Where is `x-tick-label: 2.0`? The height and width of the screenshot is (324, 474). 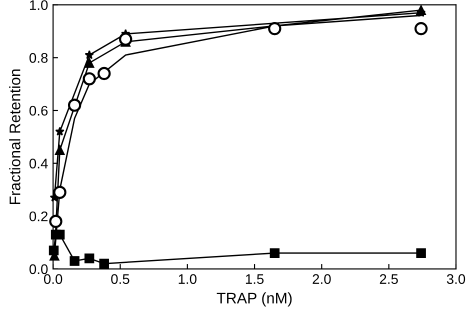
x-tick-label: 2.0 is located at coordinates (321, 279).